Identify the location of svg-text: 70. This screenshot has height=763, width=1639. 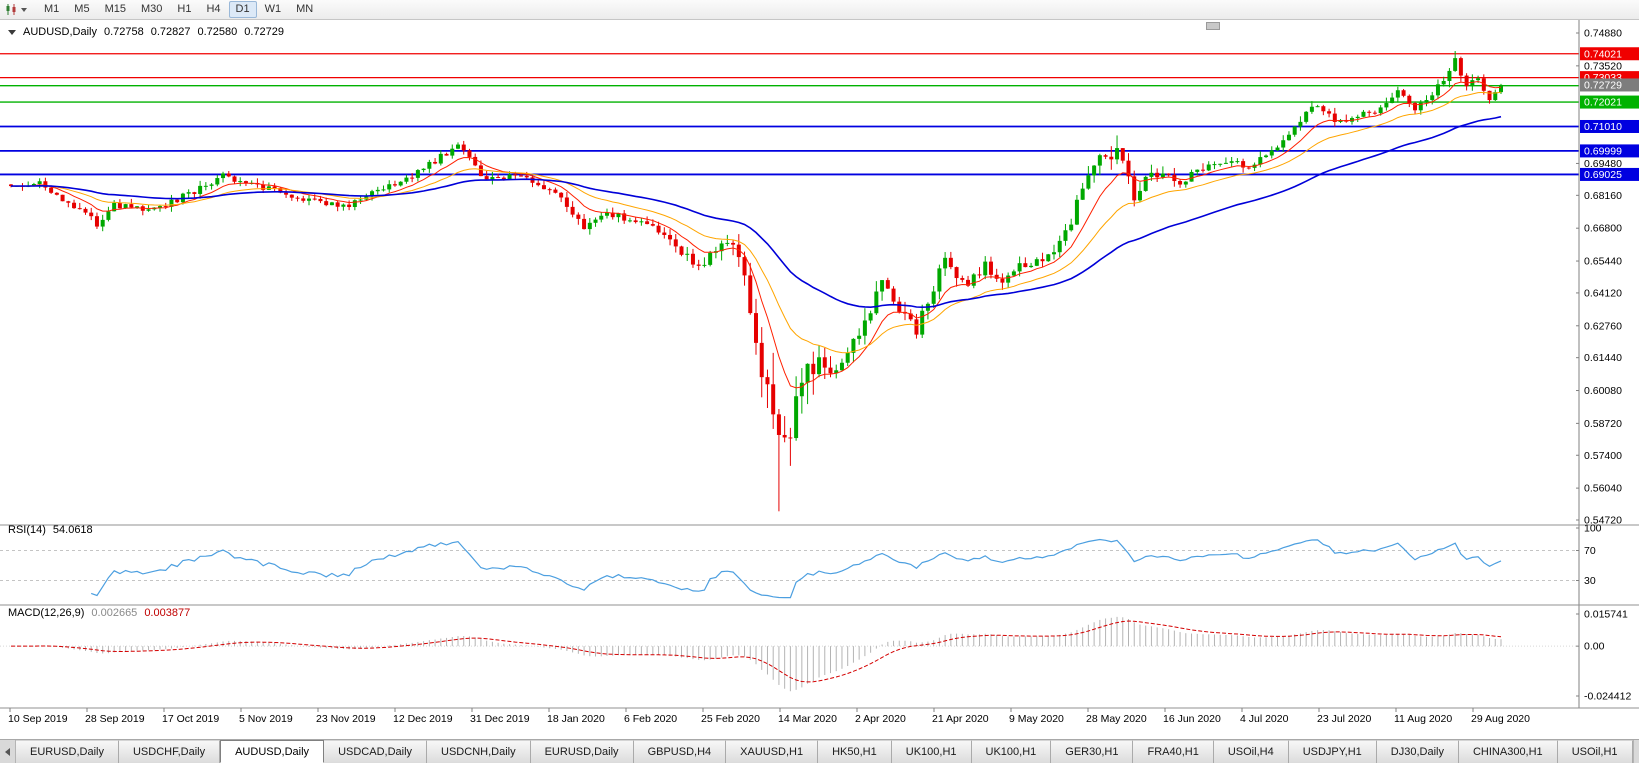
(1590, 551).